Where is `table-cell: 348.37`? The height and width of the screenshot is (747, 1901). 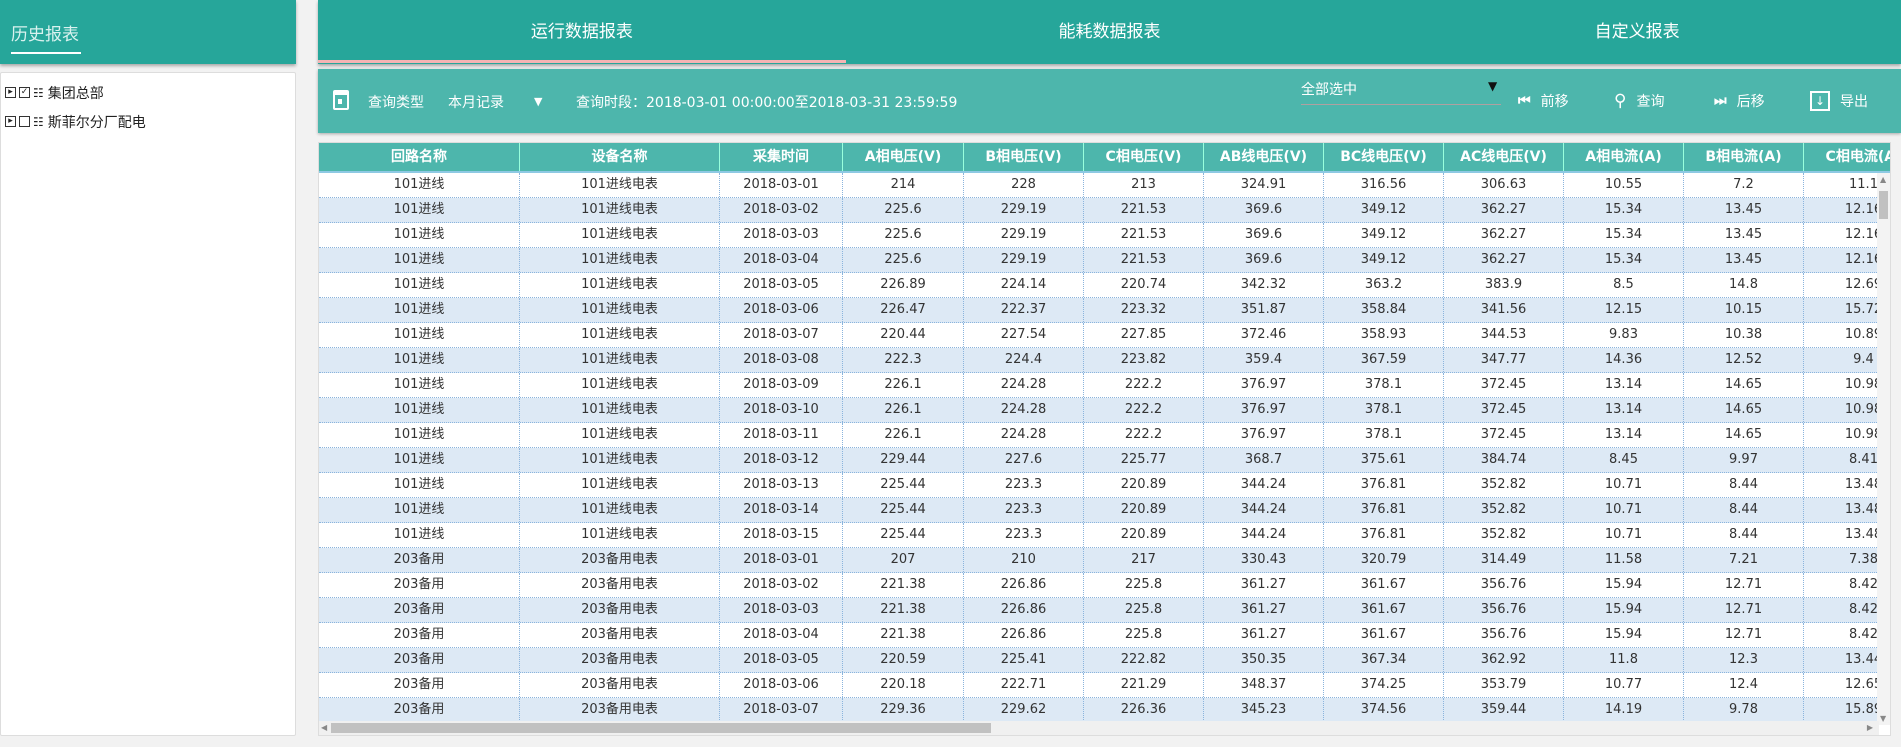
table-cell: 348.37 is located at coordinates (1264, 685).